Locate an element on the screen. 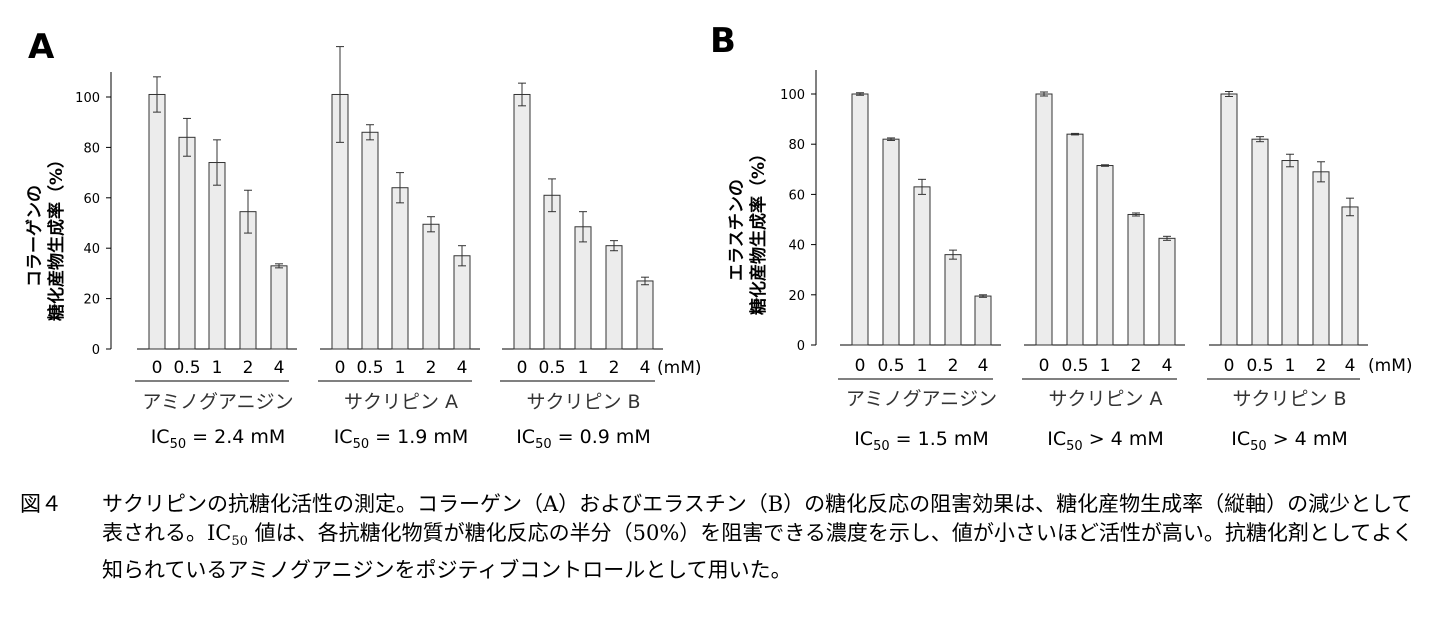 This screenshot has height=632, width=1435. panel-b-y-label-line1: エラスチンの is located at coordinates (737, 230).